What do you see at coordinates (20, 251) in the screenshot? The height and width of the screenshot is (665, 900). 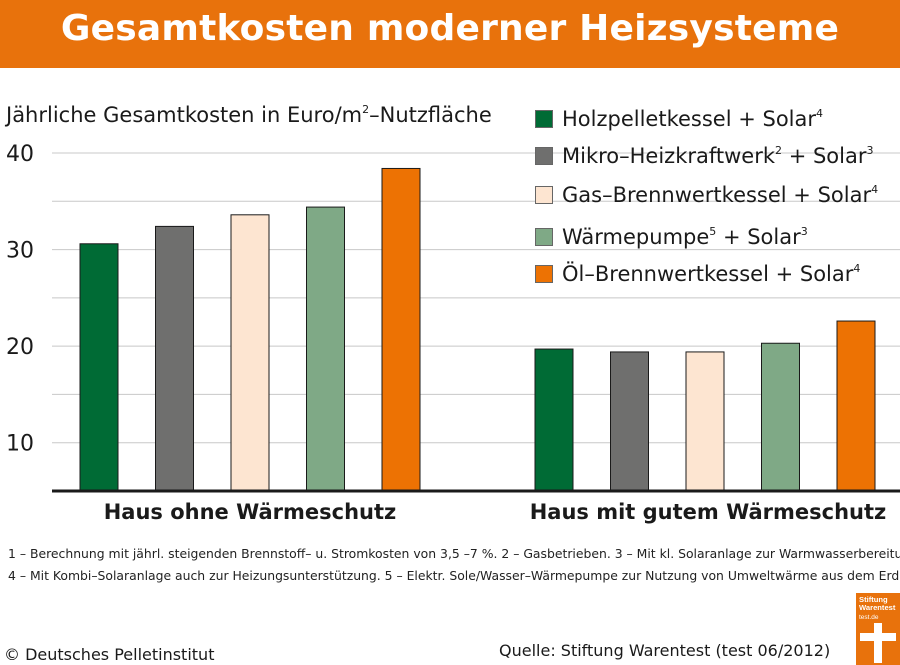 I see `y-tick-label: 30` at bounding box center [20, 251].